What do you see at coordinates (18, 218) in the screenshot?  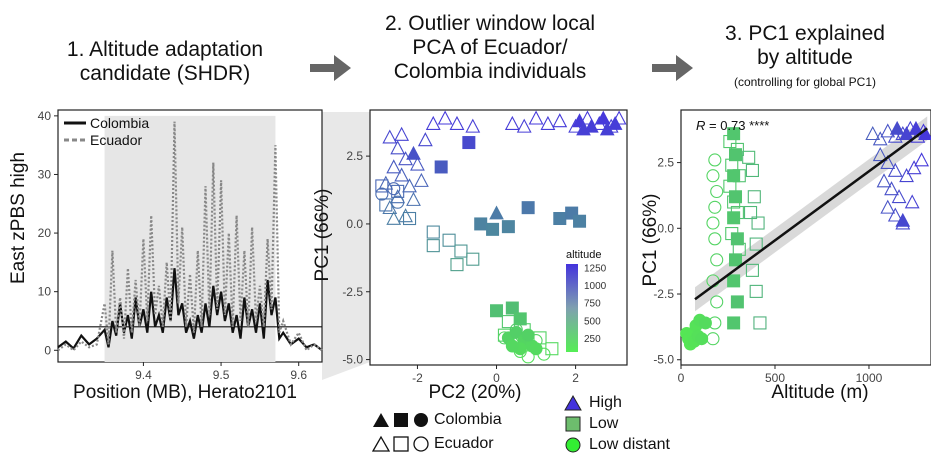 I see `panel1-ylabel: East zPBS high` at bounding box center [18, 218].